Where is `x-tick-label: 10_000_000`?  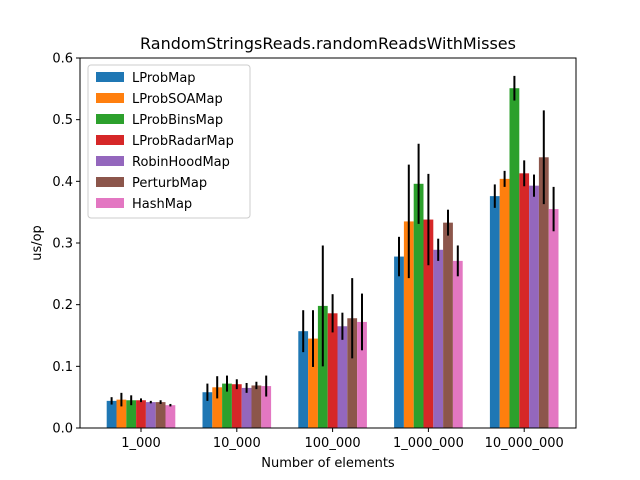
x-tick-label: 10_000_000 is located at coordinates (524, 443).